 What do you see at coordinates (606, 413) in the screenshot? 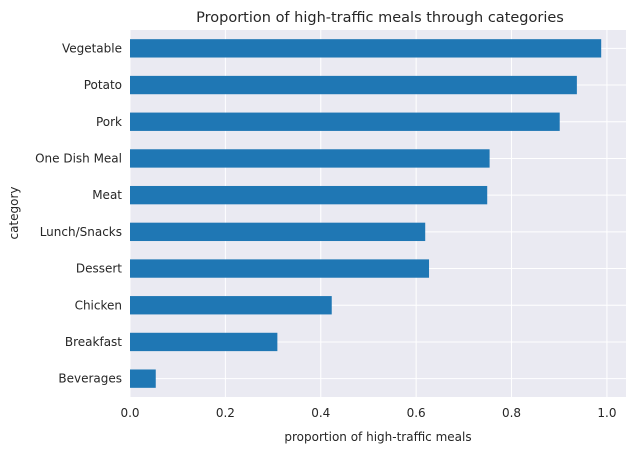
I see `x-tick-label: 1.0` at bounding box center [606, 413].